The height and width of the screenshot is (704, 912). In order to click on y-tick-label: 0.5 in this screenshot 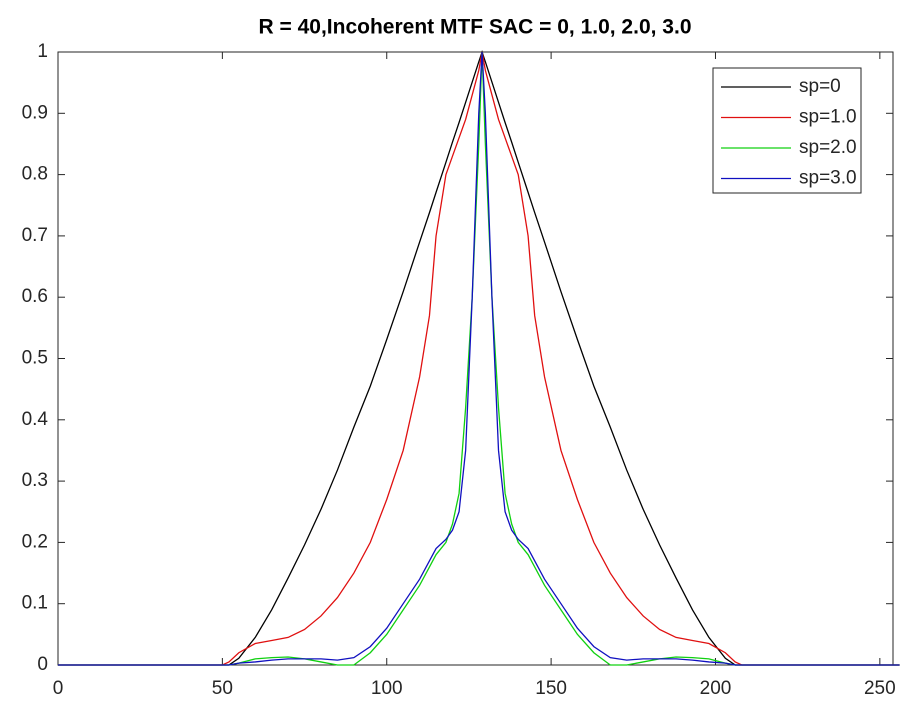, I will do `click(35, 358)`.